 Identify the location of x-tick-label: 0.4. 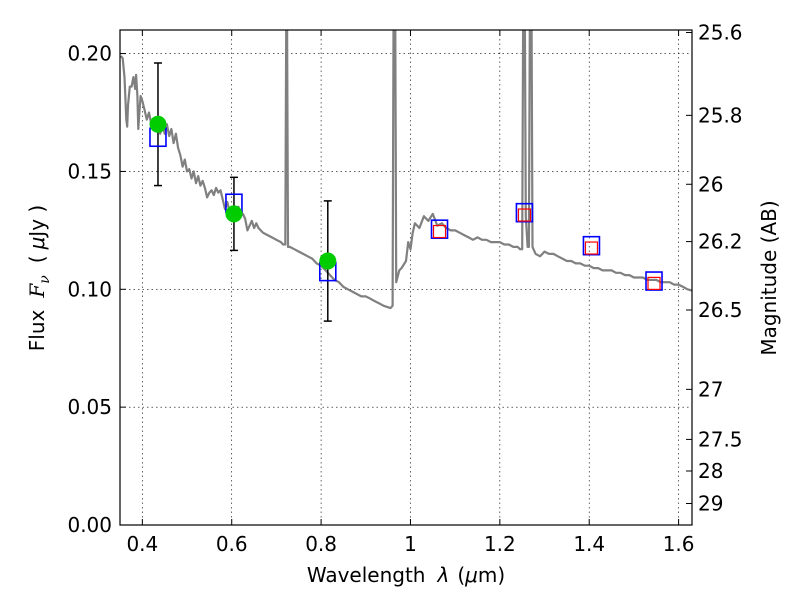
(142, 544).